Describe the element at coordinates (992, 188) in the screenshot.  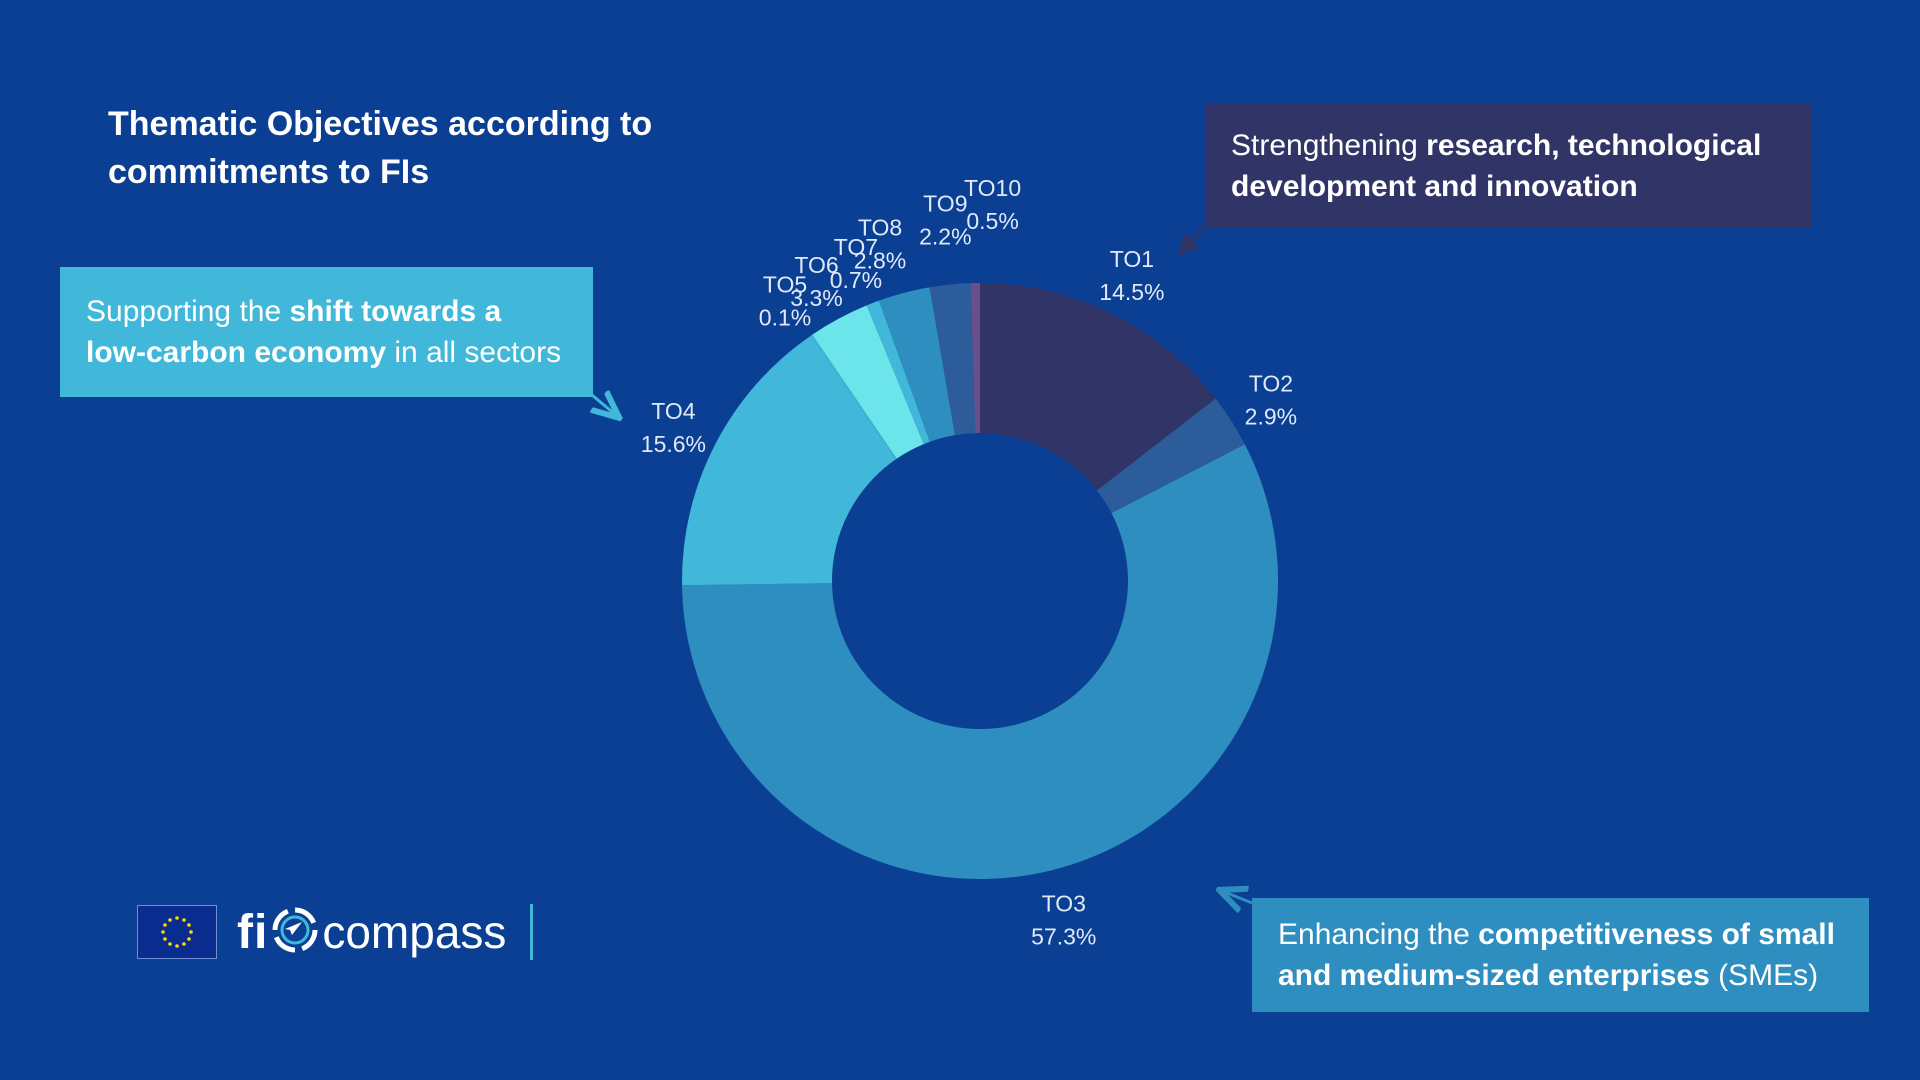
I see `label-to10-name: TO10` at that location.